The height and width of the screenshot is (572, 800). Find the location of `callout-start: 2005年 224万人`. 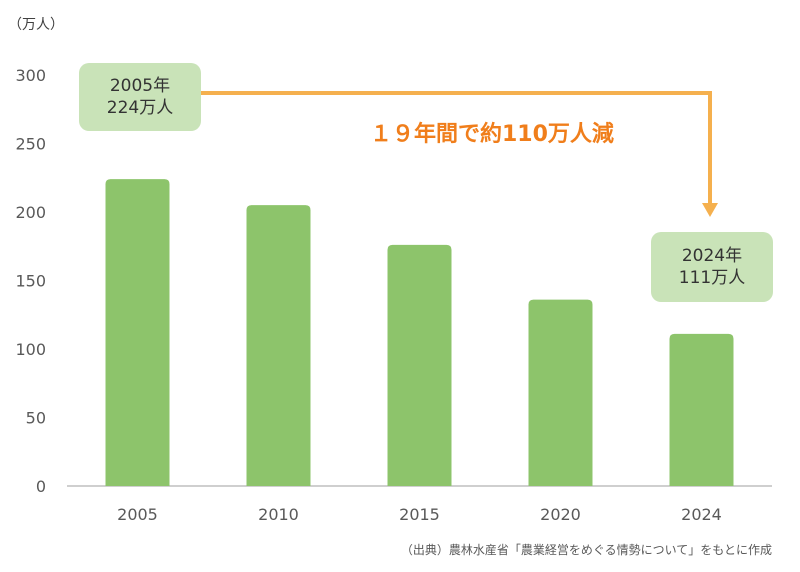

callout-start: 2005年 224万人 is located at coordinates (140, 97).